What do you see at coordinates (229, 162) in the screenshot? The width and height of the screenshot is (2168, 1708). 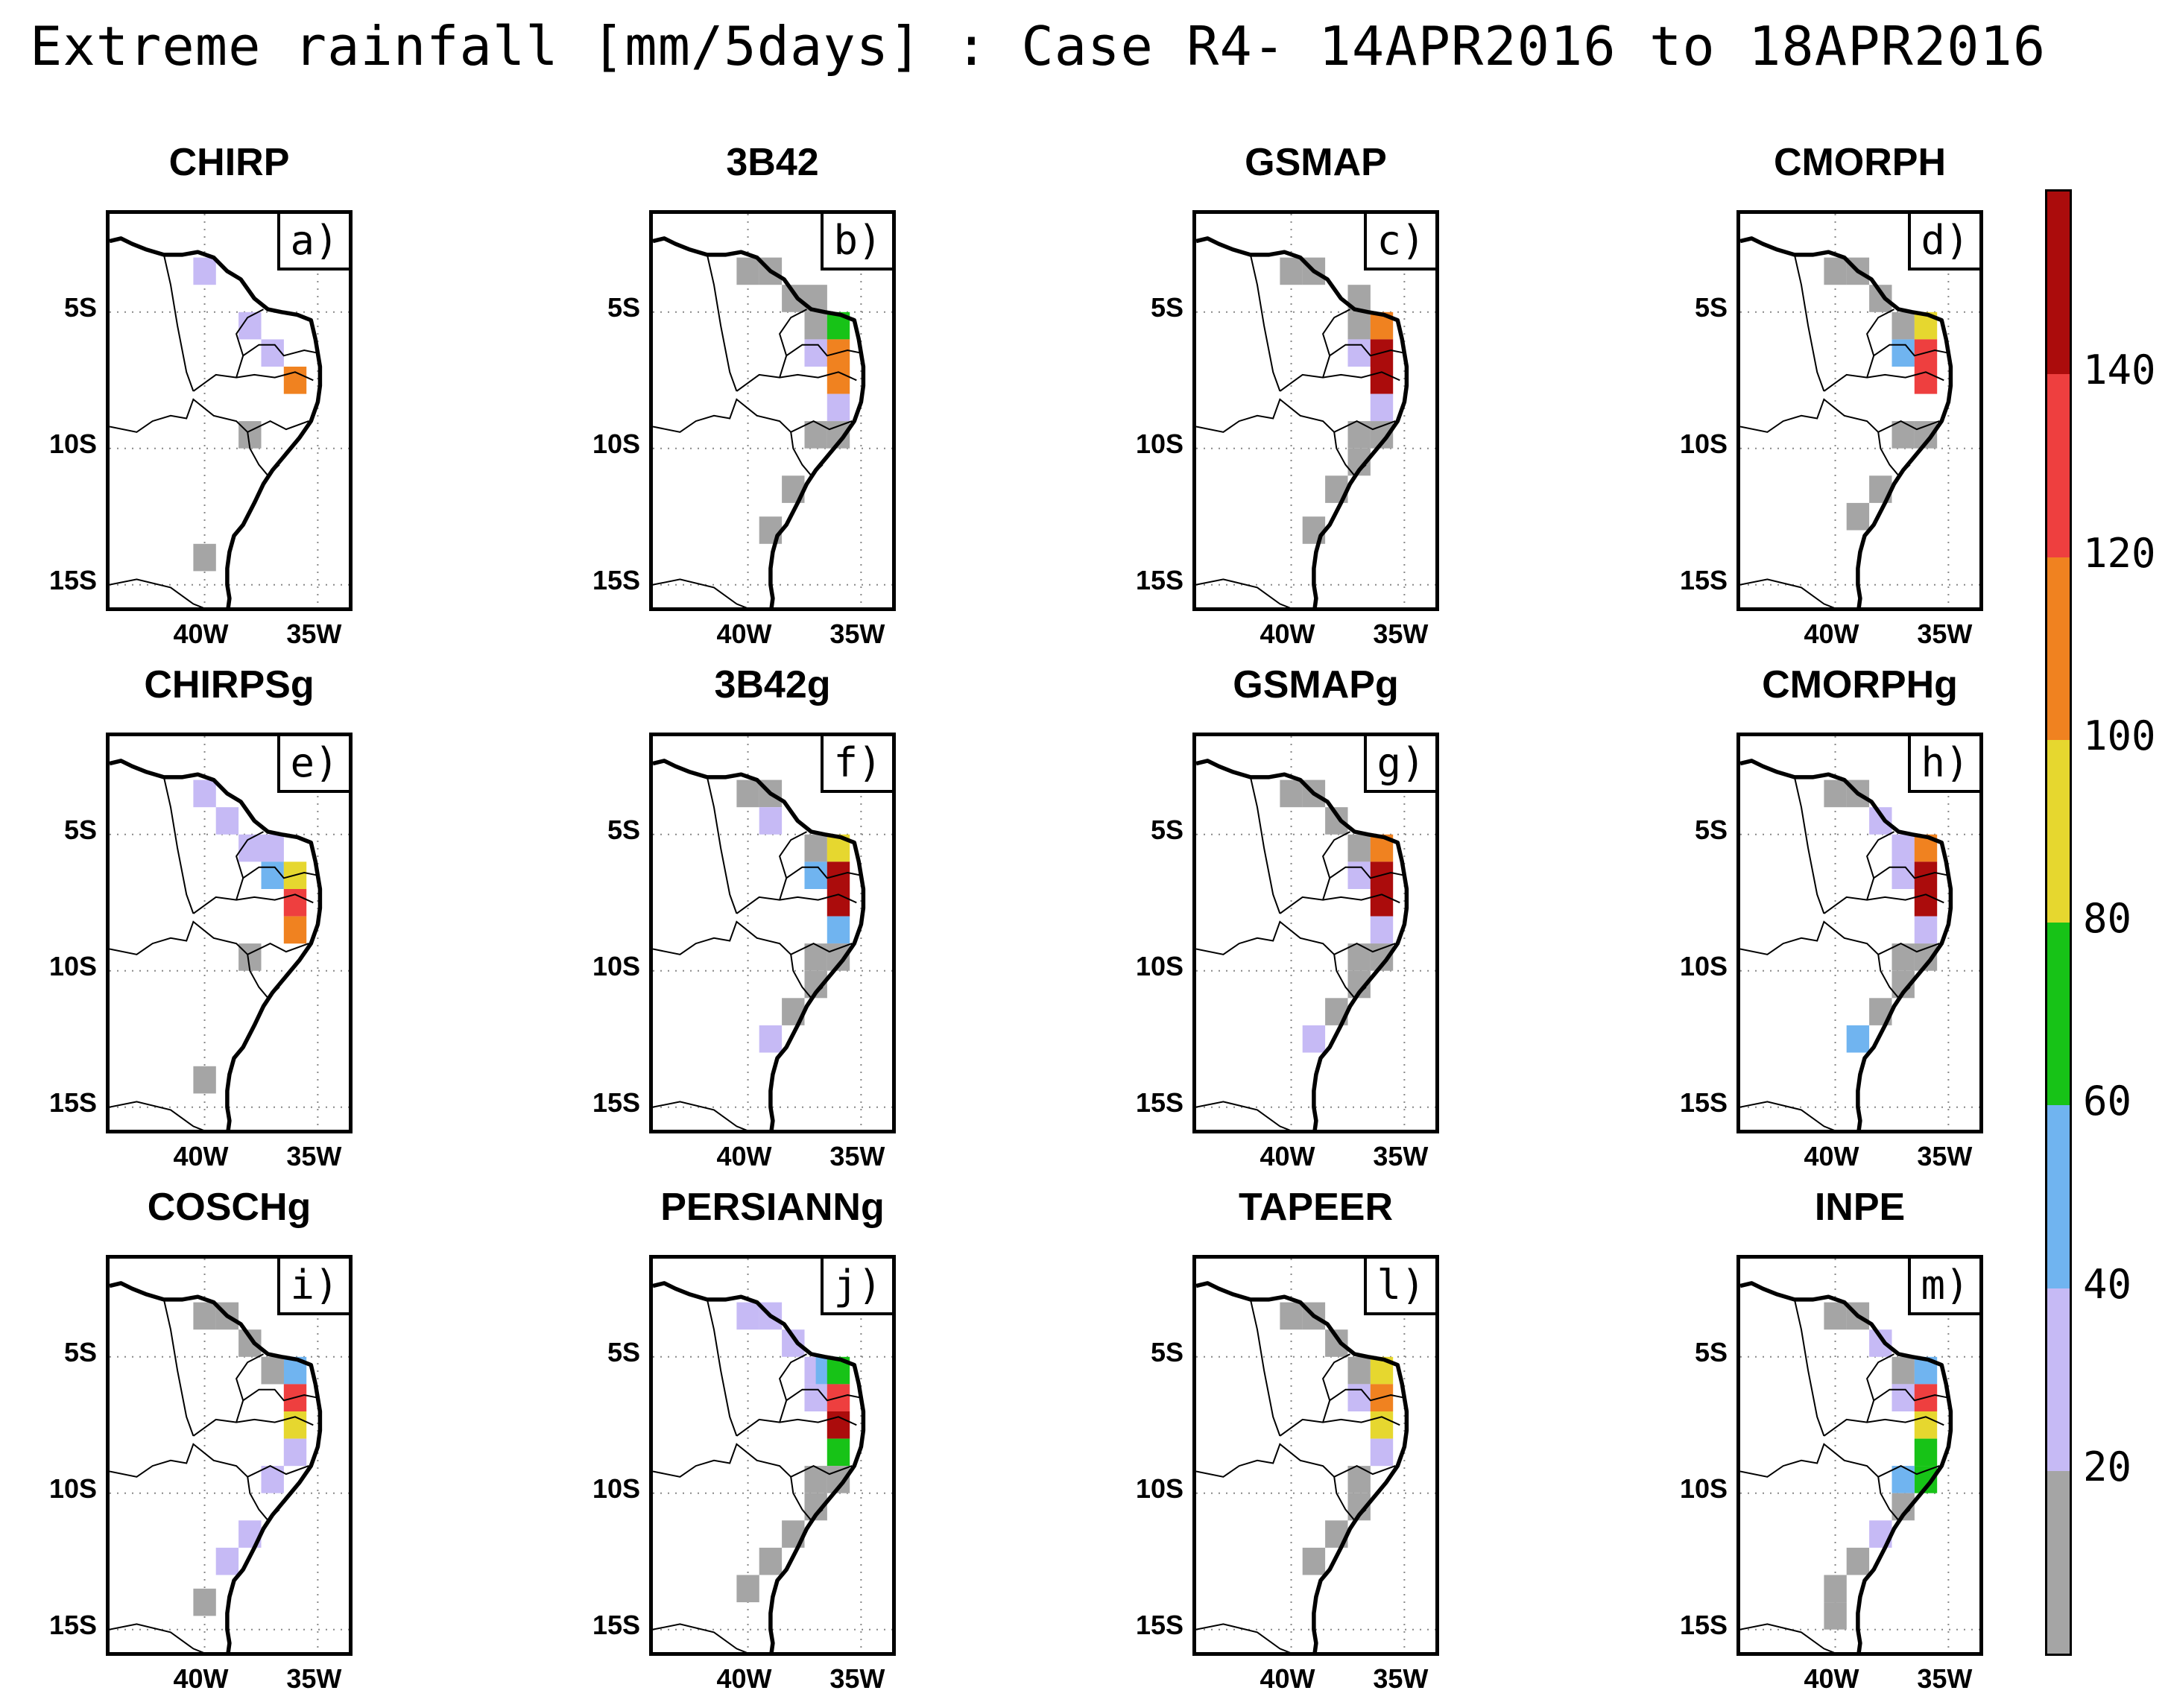 I see `panel-title: CHIRP` at bounding box center [229, 162].